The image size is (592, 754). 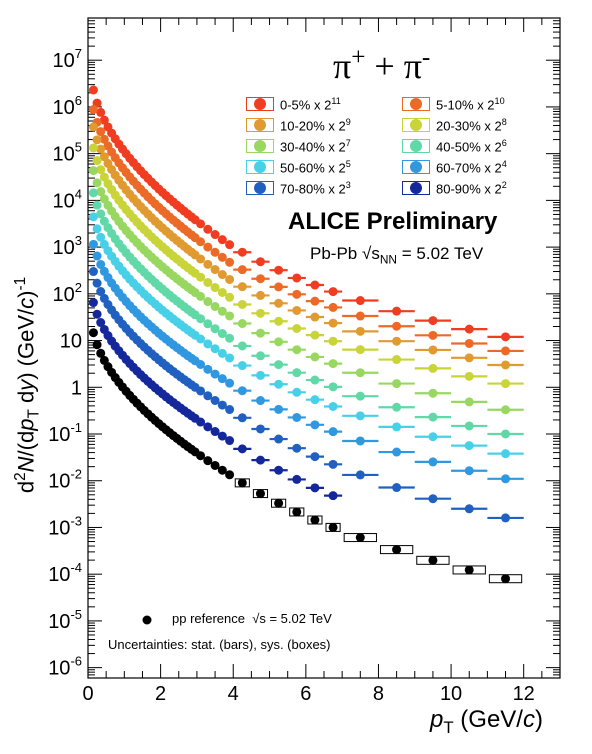 I want to click on legend-label: 80-90% x 22, so click(x=471, y=188).